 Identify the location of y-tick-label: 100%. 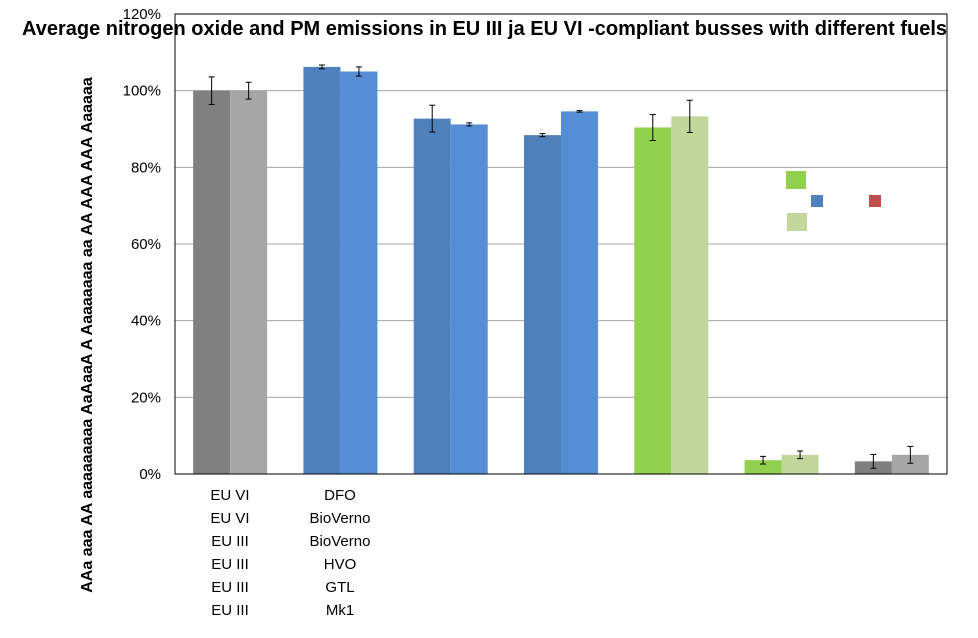
(142, 91).